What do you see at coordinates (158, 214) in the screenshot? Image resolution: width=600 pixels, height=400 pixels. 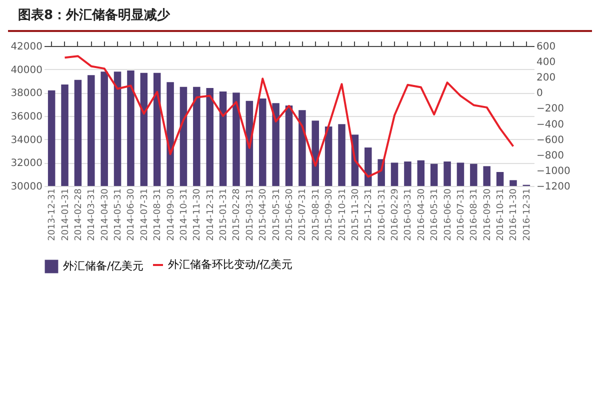 I see `x-tick-label: 2014-08-31` at bounding box center [158, 214].